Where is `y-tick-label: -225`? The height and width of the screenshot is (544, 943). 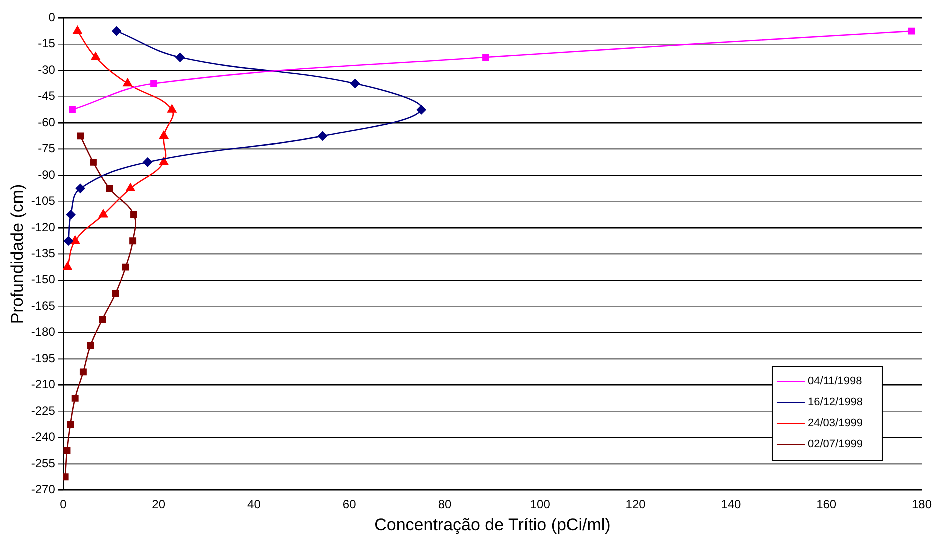
y-tick-label: -225 is located at coordinates (43, 411).